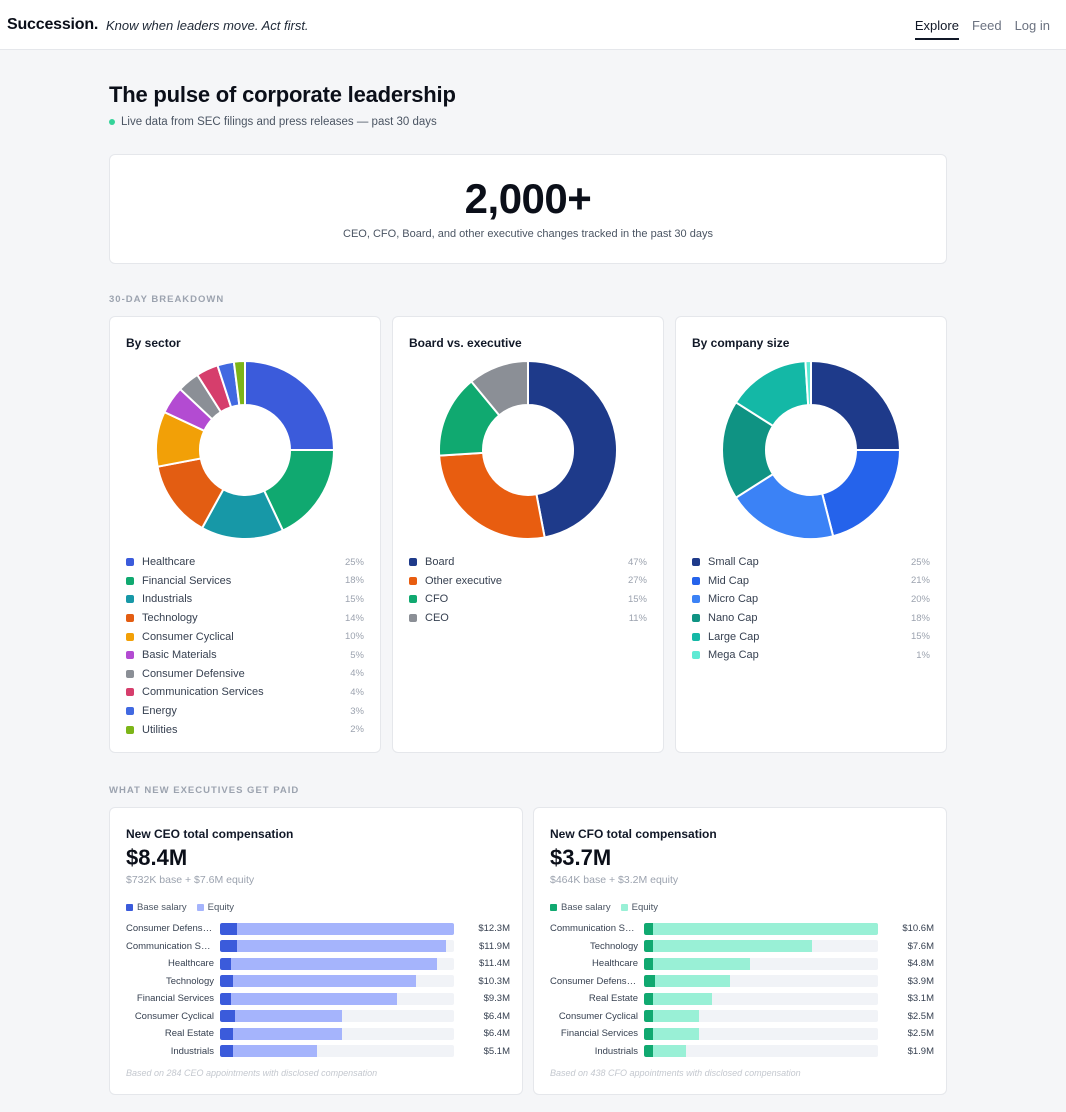  What do you see at coordinates (203, 692) in the screenshot?
I see `legend-label: Communication Services` at bounding box center [203, 692].